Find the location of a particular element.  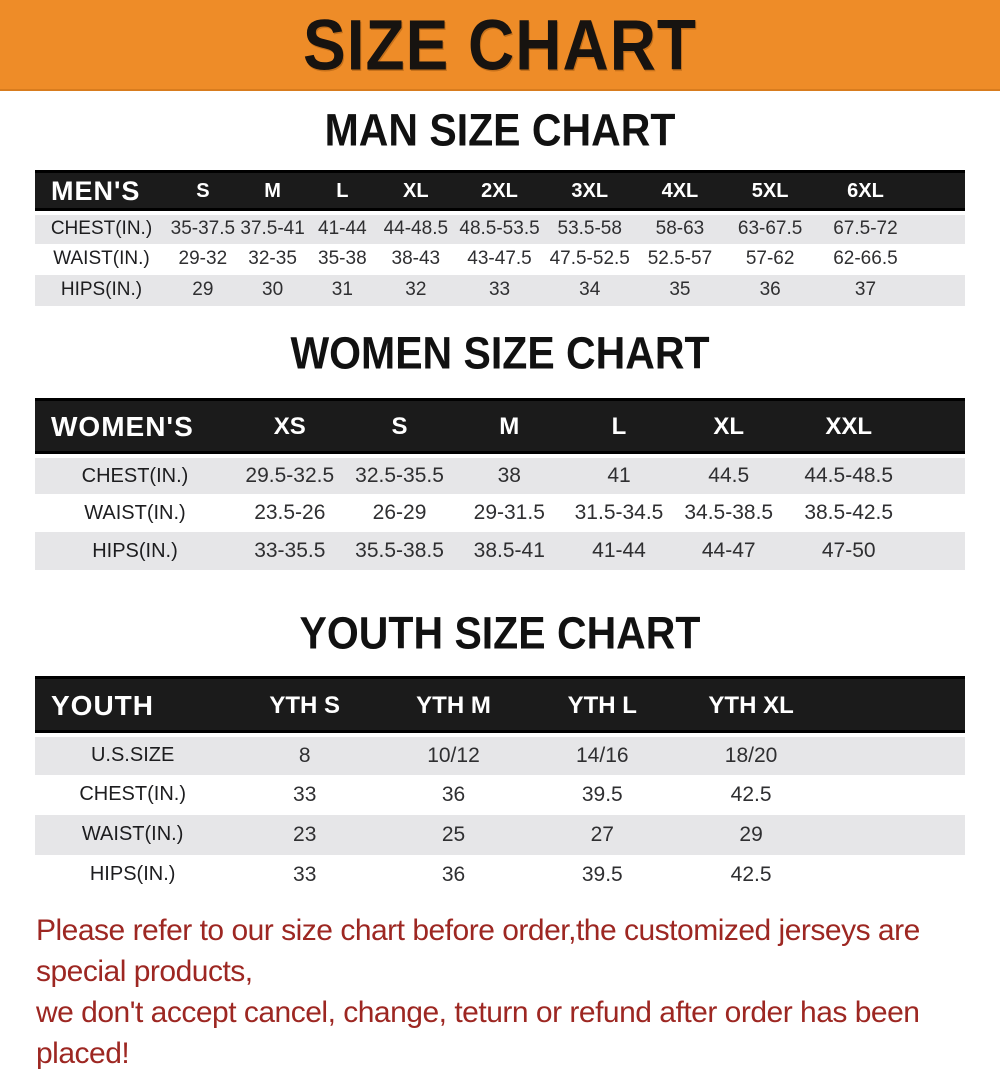

table-header-row: YOUTH YTH S YTH M YTH L YTH XL is located at coordinates (500, 706).